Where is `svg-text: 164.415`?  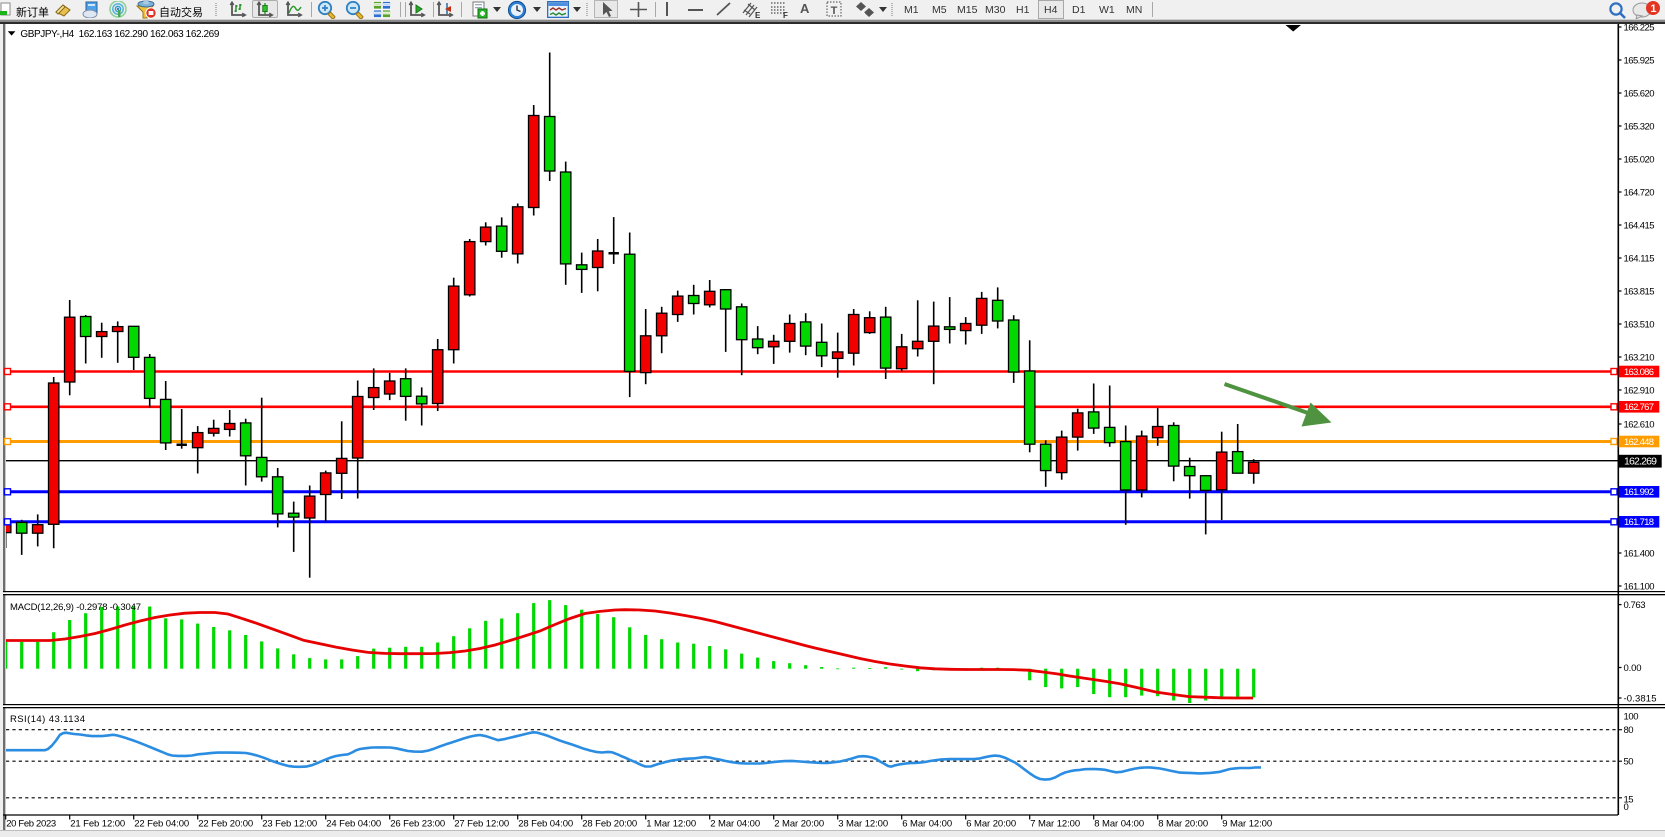
svg-text: 164.415 is located at coordinates (1639, 225).